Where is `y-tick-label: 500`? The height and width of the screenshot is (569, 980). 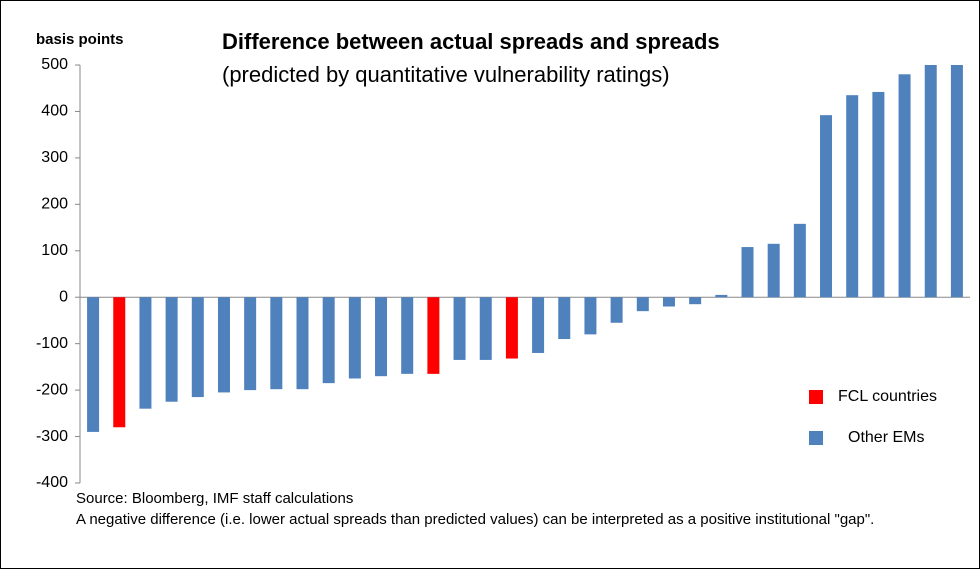 y-tick-label: 500 is located at coordinates (54, 64).